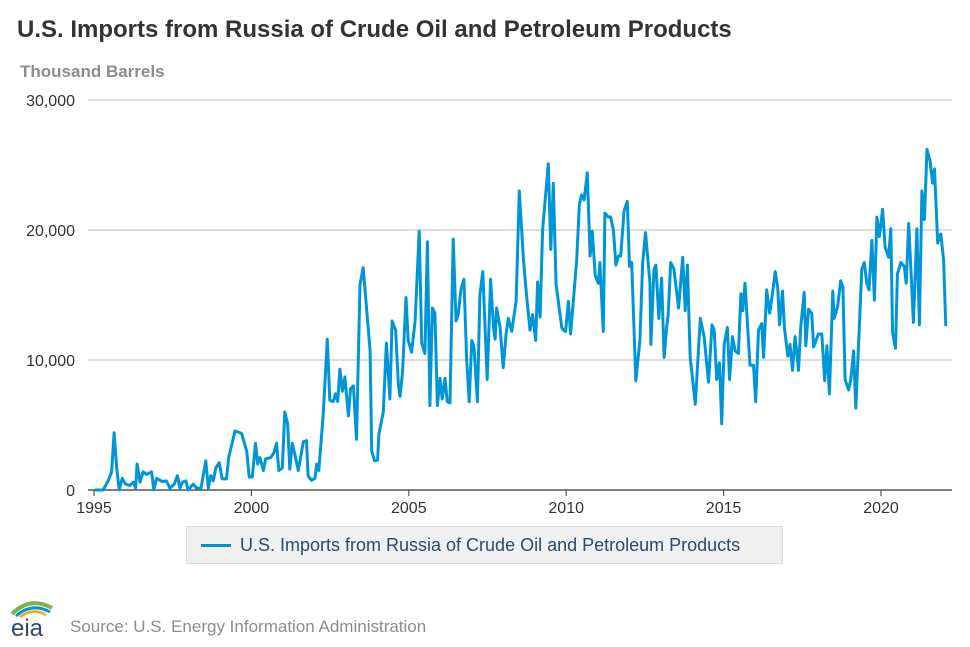 Image resolution: width=970 pixels, height=647 pixels. I want to click on x-axis: 1995 2000 2005 2010 2015 2020, so click(514, 503).